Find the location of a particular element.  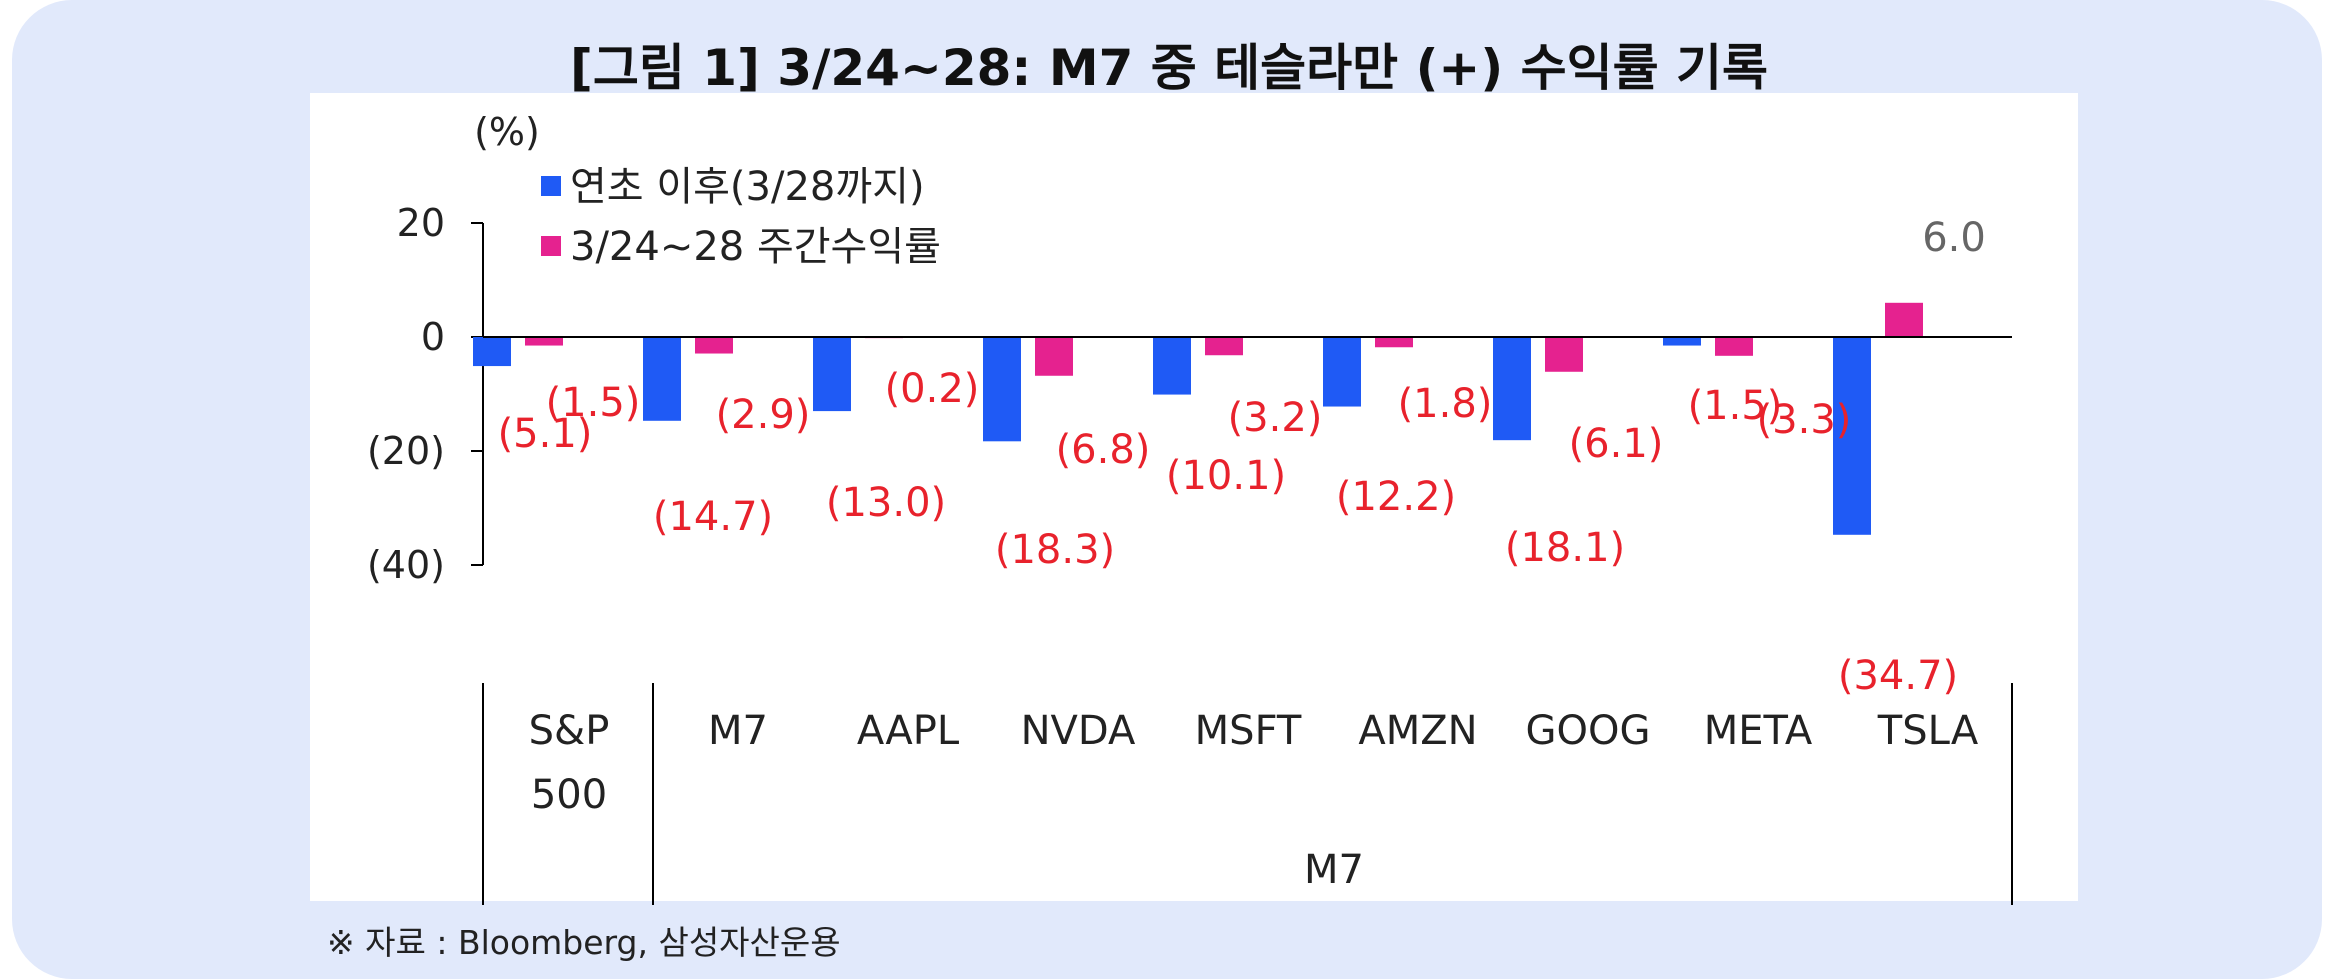

x-category-label: MSFT is located at coordinates (1248, 731).